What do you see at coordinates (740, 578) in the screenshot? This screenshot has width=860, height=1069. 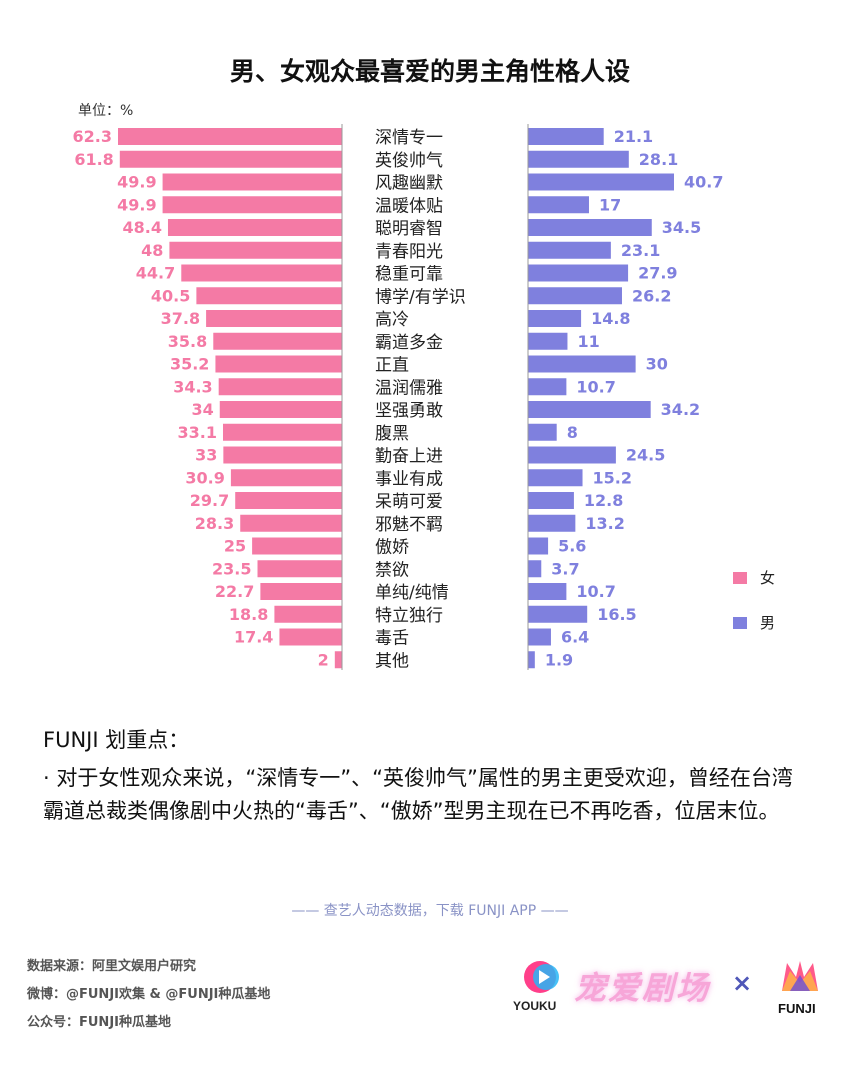 I see `legend-female-swatch` at bounding box center [740, 578].